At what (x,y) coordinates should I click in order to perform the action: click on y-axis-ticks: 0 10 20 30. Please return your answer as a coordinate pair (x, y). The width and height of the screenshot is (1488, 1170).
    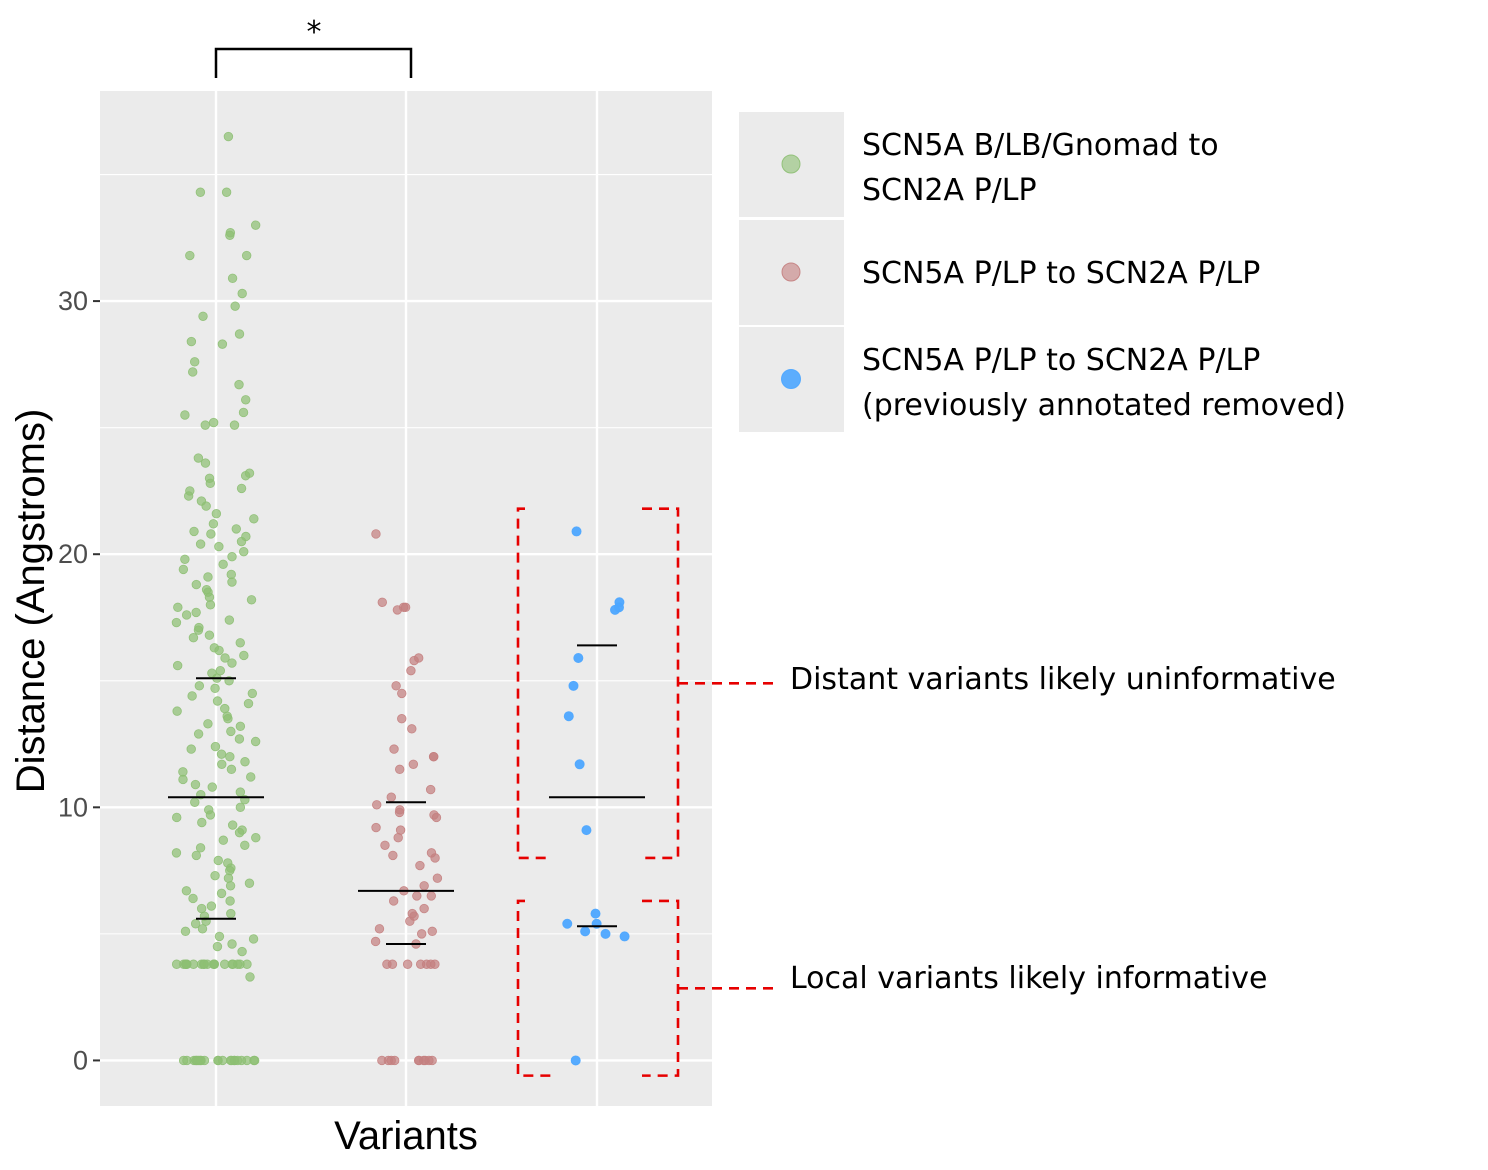
    Looking at the image, I should click on (79, 680).